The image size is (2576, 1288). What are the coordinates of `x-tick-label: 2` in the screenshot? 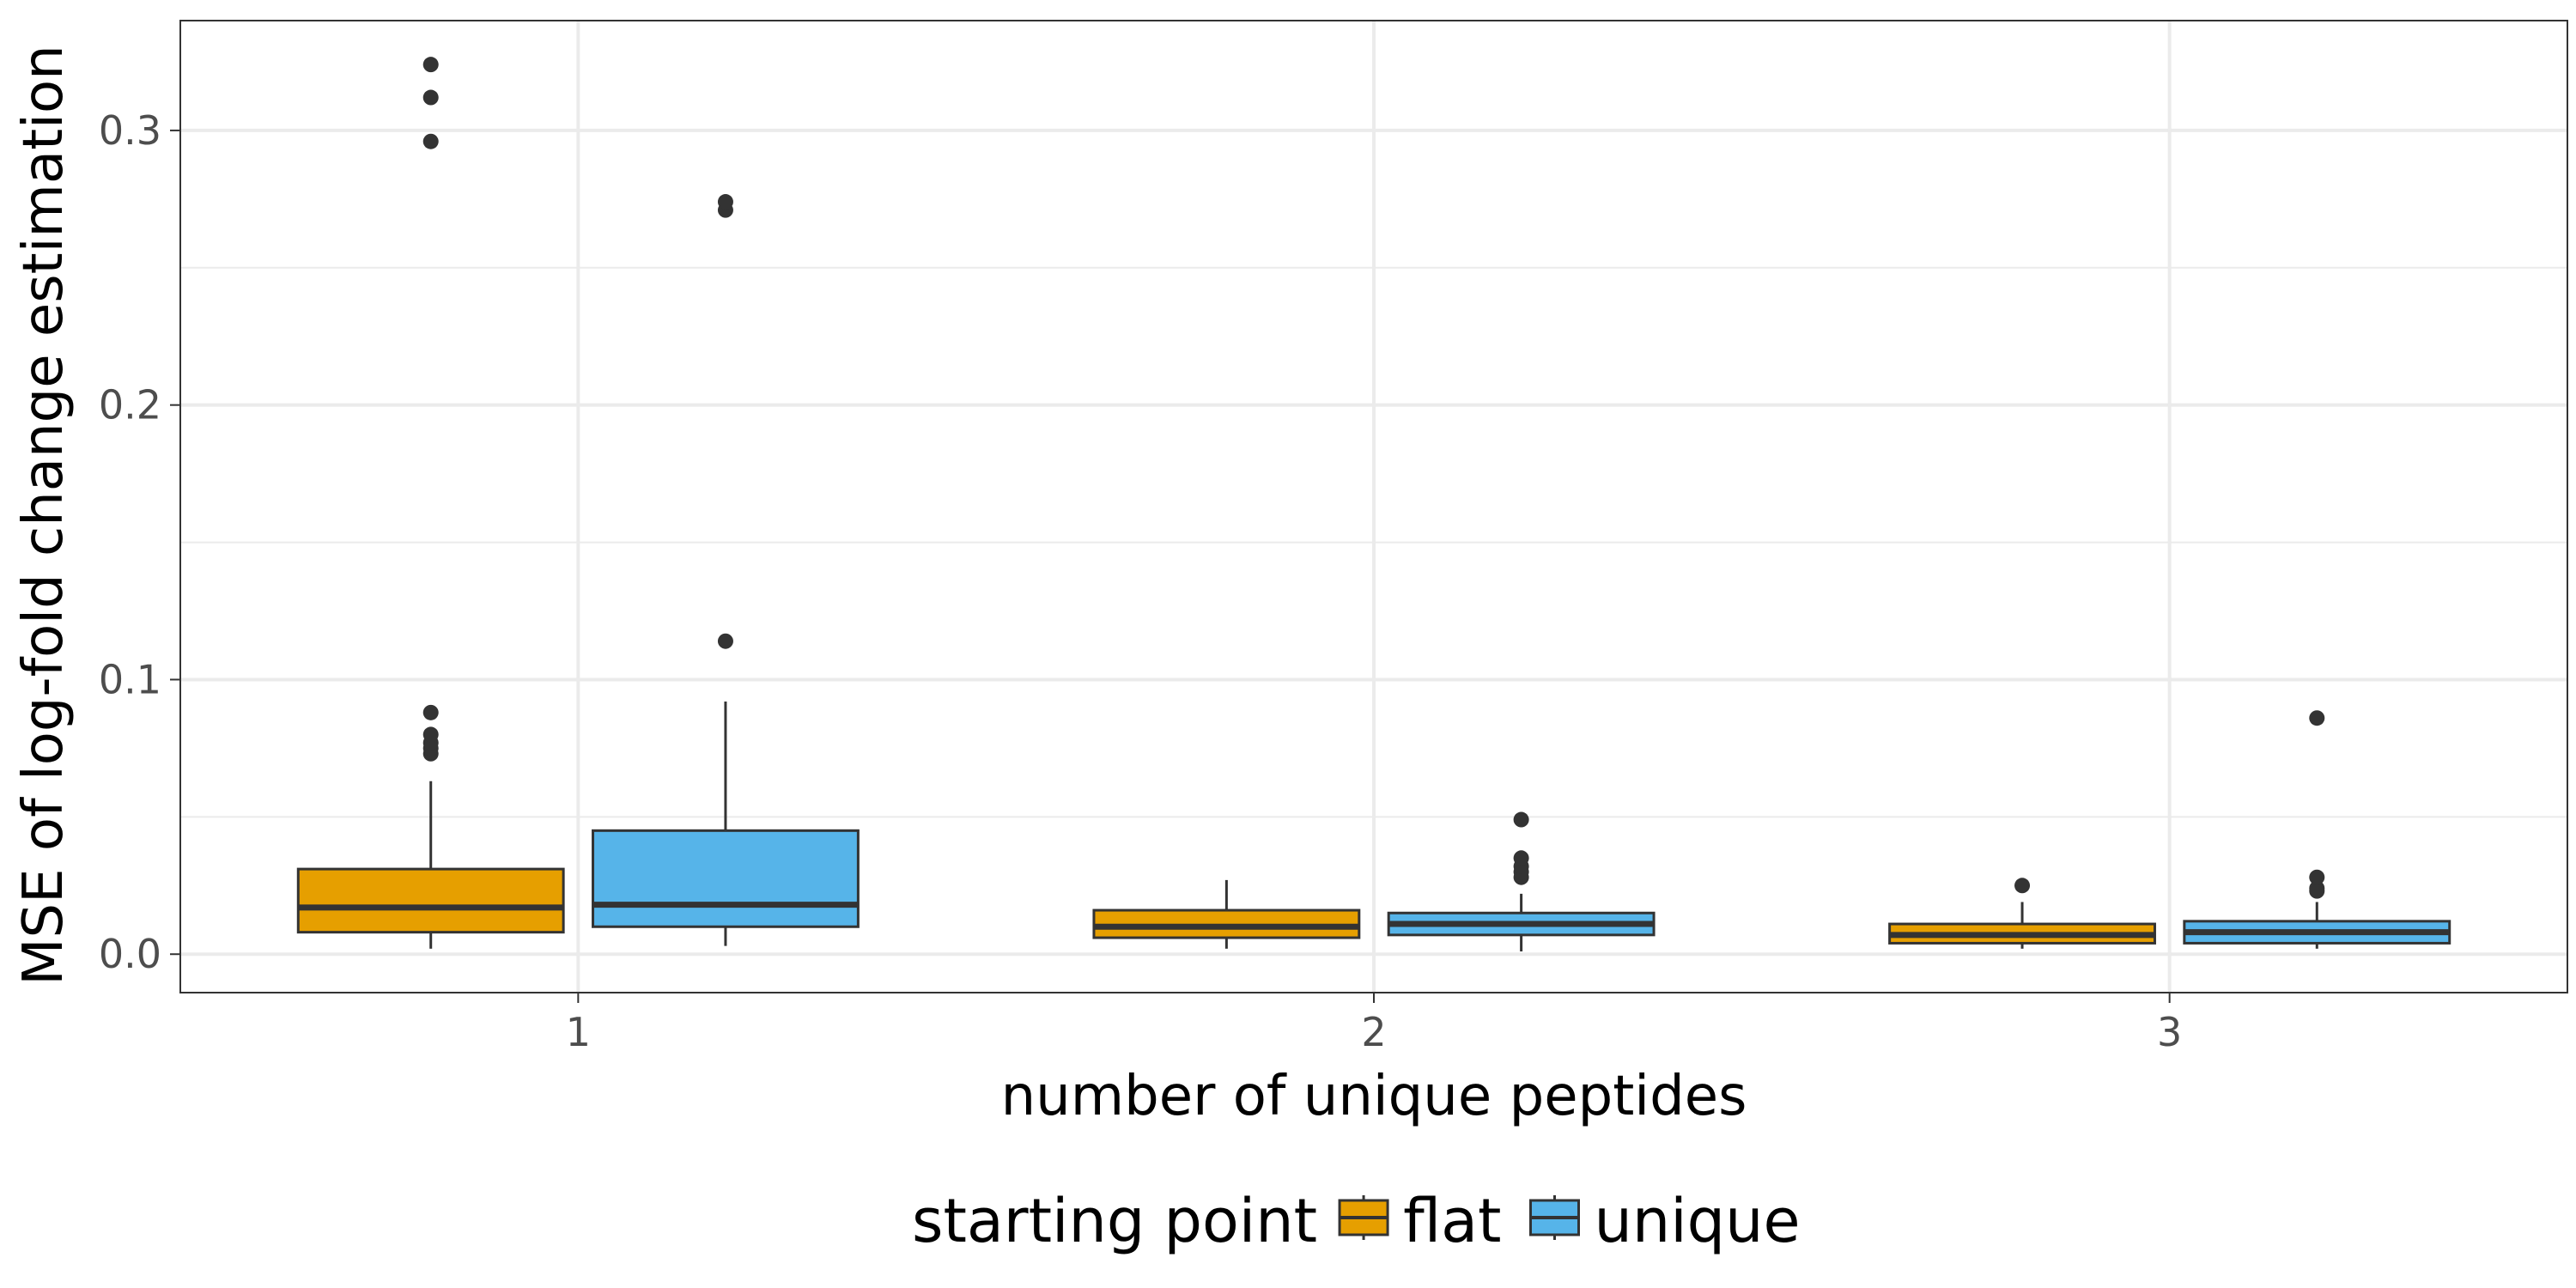 It's located at (1374, 1032).